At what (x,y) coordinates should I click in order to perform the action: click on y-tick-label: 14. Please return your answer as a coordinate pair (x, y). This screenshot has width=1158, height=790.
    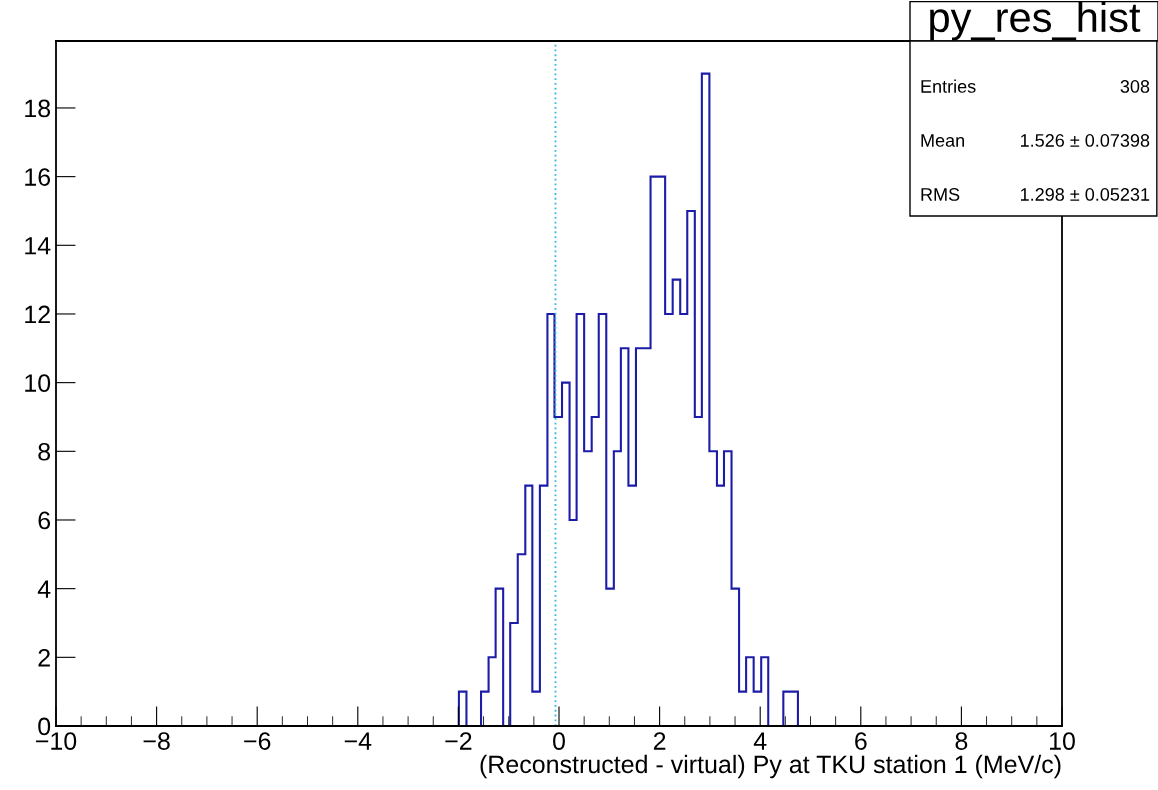
    Looking at the image, I should click on (38, 246).